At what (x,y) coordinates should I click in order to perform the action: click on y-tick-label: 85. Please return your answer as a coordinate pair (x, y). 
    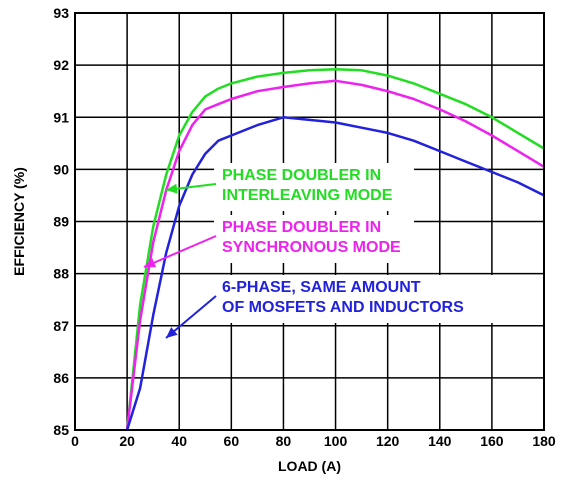
    Looking at the image, I should click on (61, 430).